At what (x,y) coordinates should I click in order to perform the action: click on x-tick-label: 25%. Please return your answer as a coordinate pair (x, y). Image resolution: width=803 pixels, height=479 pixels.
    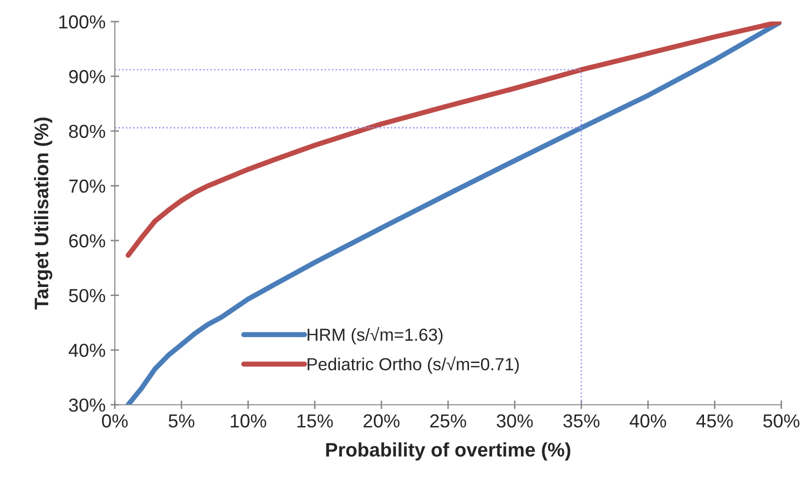
    Looking at the image, I should click on (448, 421).